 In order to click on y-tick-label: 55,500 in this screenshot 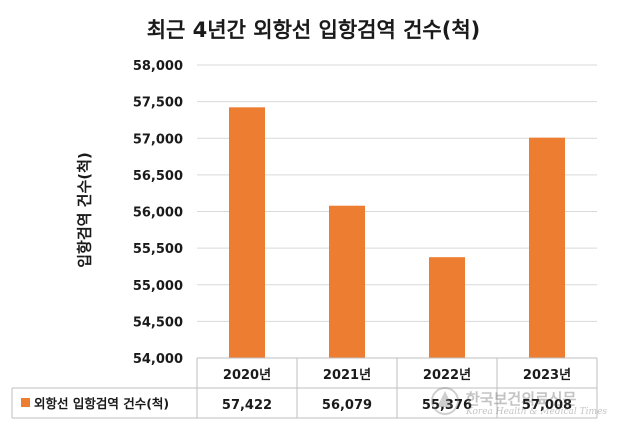, I will do `click(158, 249)`.